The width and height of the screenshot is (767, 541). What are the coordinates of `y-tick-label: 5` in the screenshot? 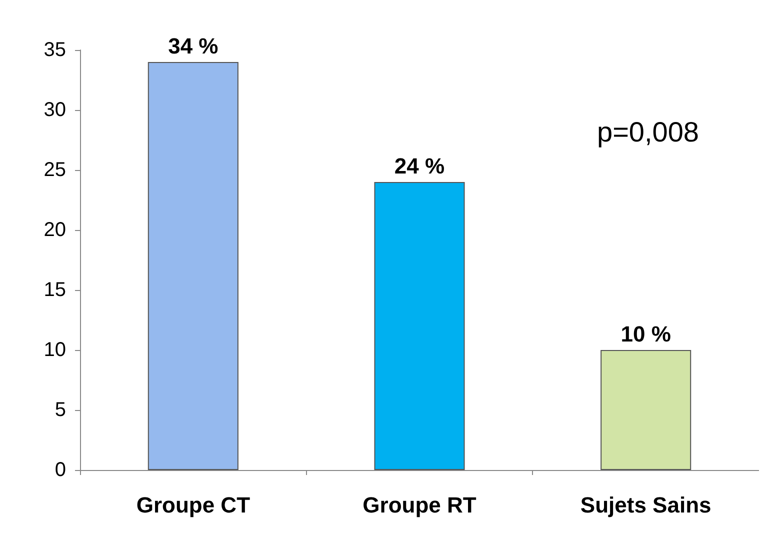 It's located at (60, 410).